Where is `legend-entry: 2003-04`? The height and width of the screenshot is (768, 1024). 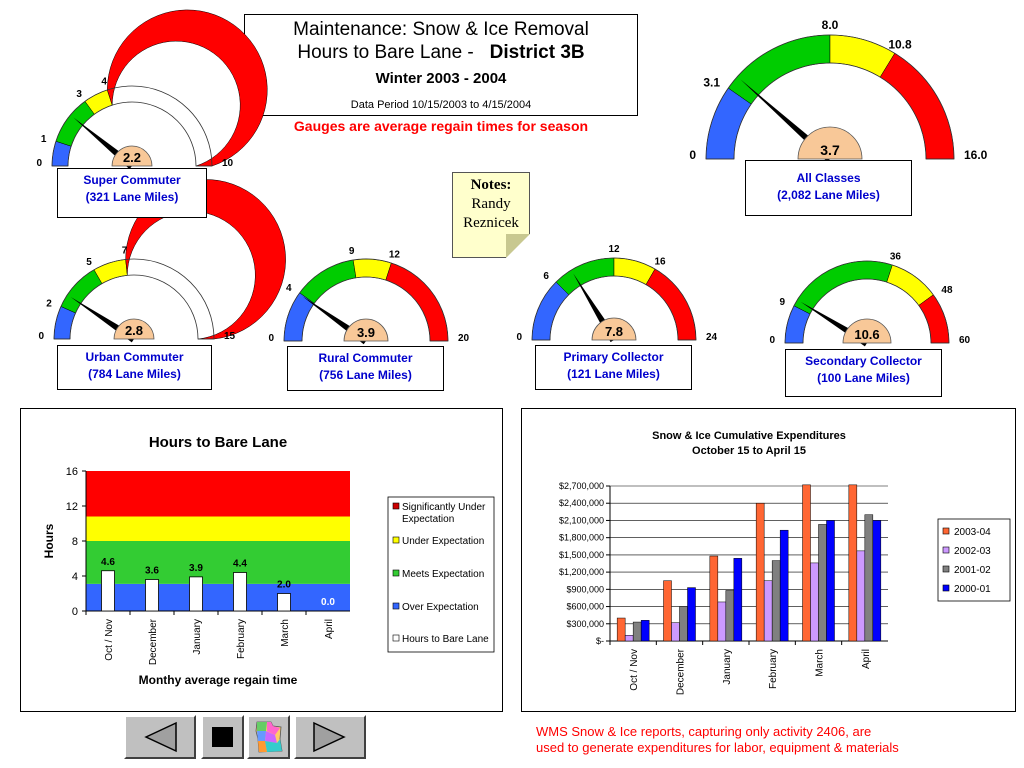
legend-entry: 2003-04 is located at coordinates (972, 532).